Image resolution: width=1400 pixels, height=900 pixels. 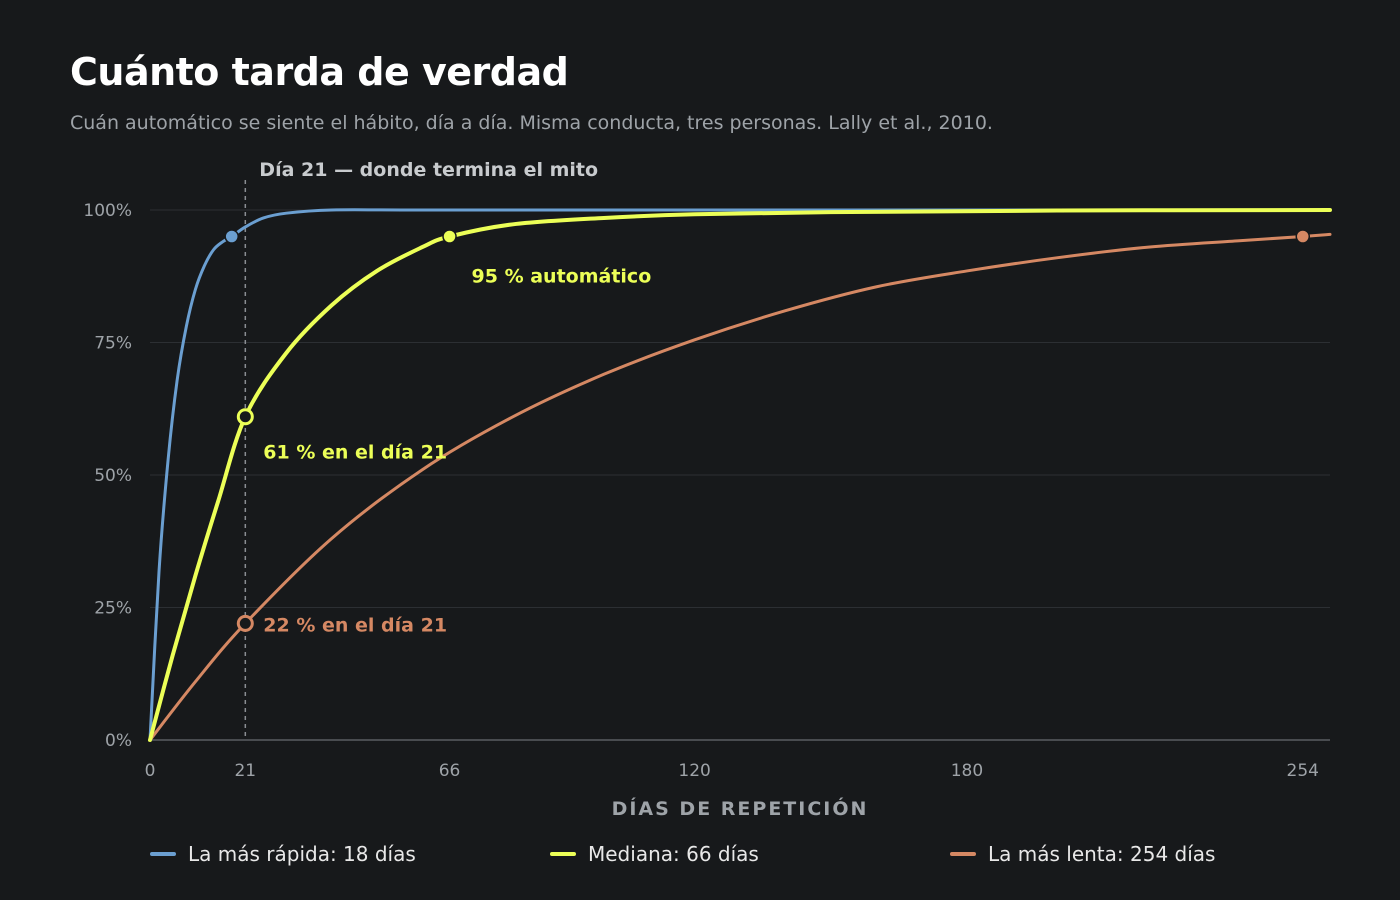 I want to click on chart-title: Cuánto tarda de verdad, so click(x=319, y=72).